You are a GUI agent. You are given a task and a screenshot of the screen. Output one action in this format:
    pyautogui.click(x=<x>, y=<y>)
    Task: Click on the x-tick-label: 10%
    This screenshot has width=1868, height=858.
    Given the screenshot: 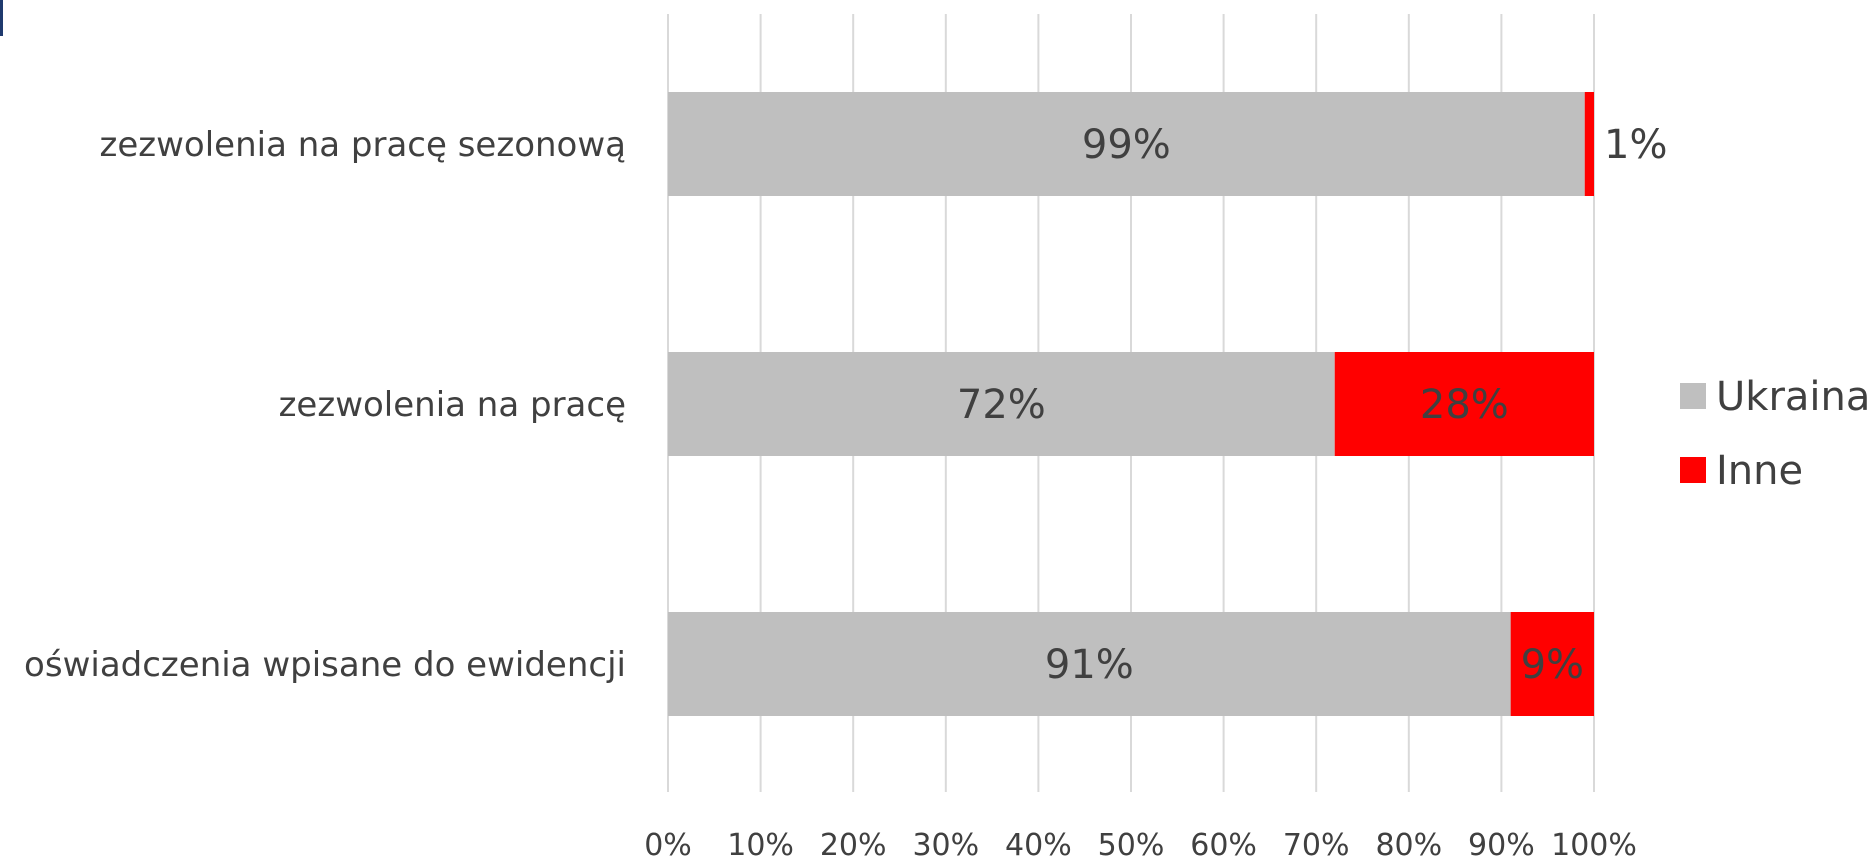 What is the action you would take?
    pyautogui.click(x=760, y=843)
    